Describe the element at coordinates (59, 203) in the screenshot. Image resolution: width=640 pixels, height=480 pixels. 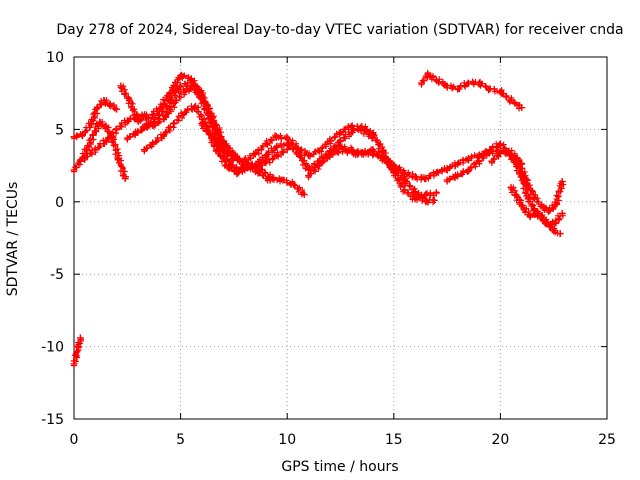
I see `y-tick-label: 0` at that location.